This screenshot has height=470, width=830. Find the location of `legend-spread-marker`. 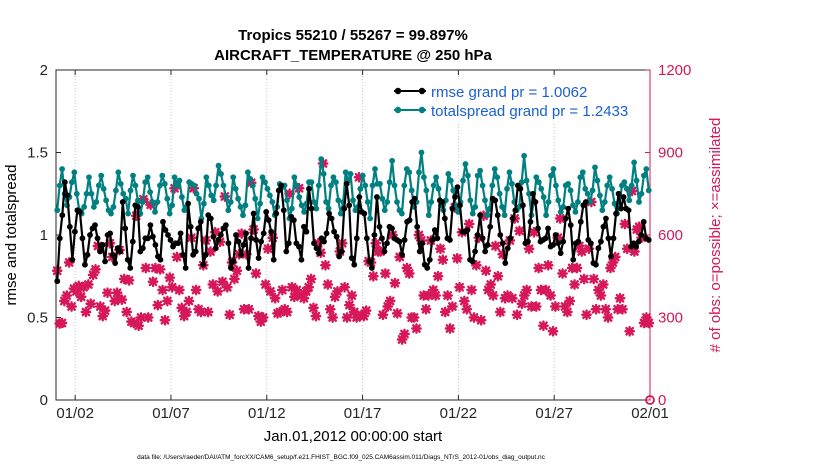

legend-spread-marker is located at coordinates (398, 110).